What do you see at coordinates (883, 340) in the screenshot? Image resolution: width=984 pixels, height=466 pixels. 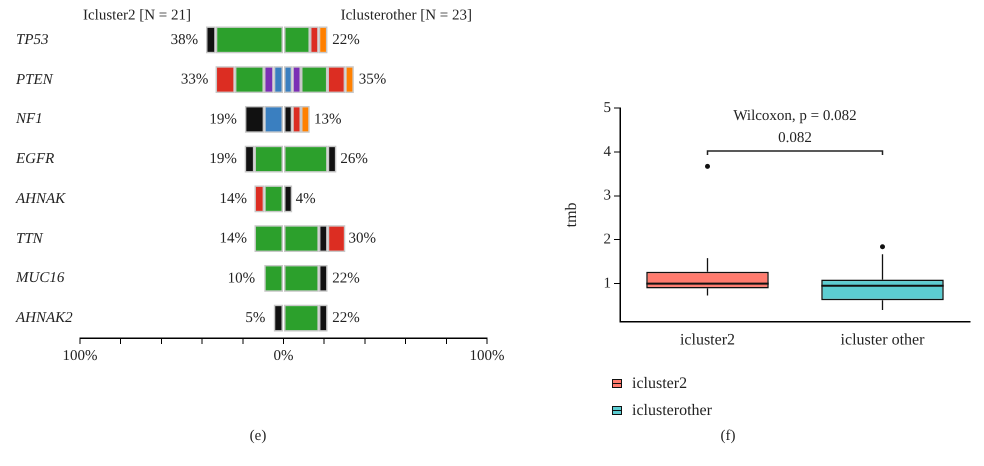 I see `x-tick-label: icluster other` at bounding box center [883, 340].